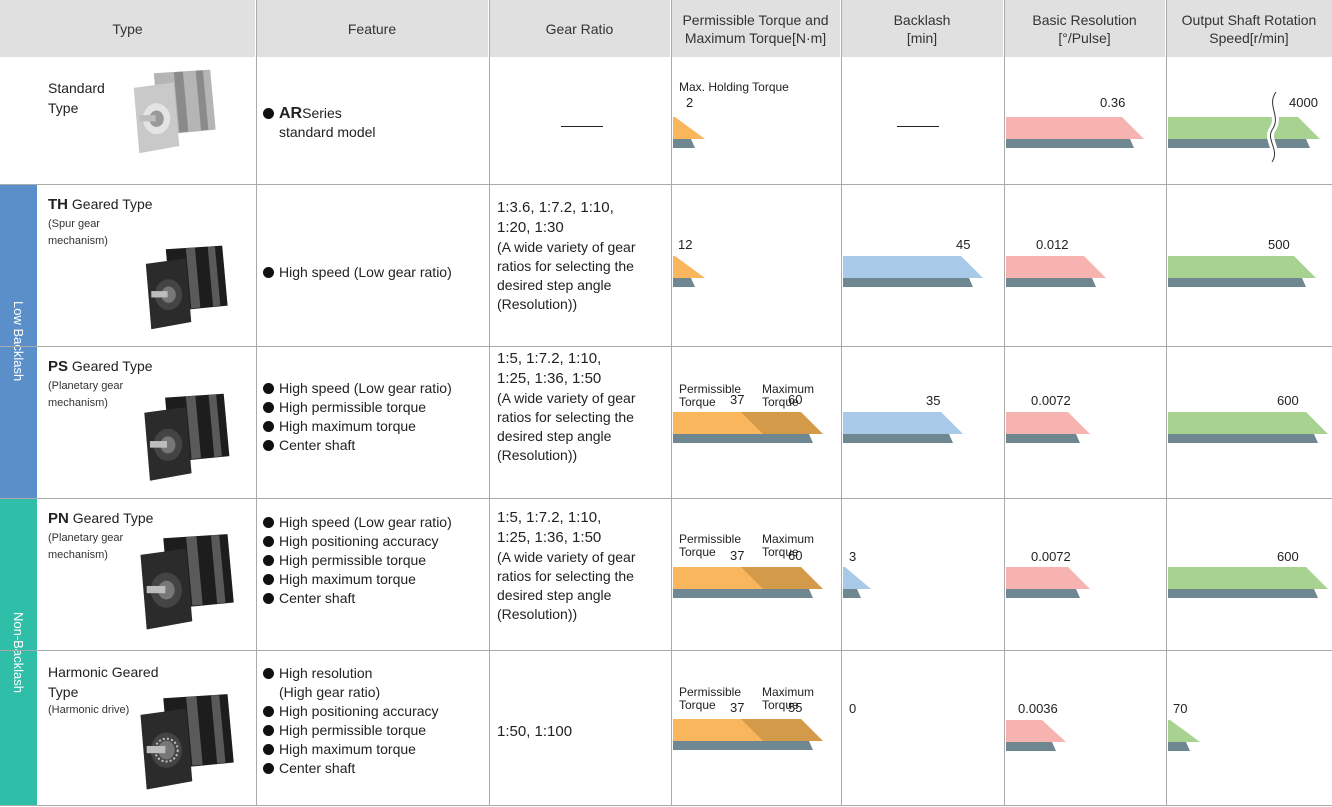  What do you see at coordinates (103, 682) in the screenshot?
I see `row-harmonic-title: Harmonic Geared Type` at bounding box center [103, 682].